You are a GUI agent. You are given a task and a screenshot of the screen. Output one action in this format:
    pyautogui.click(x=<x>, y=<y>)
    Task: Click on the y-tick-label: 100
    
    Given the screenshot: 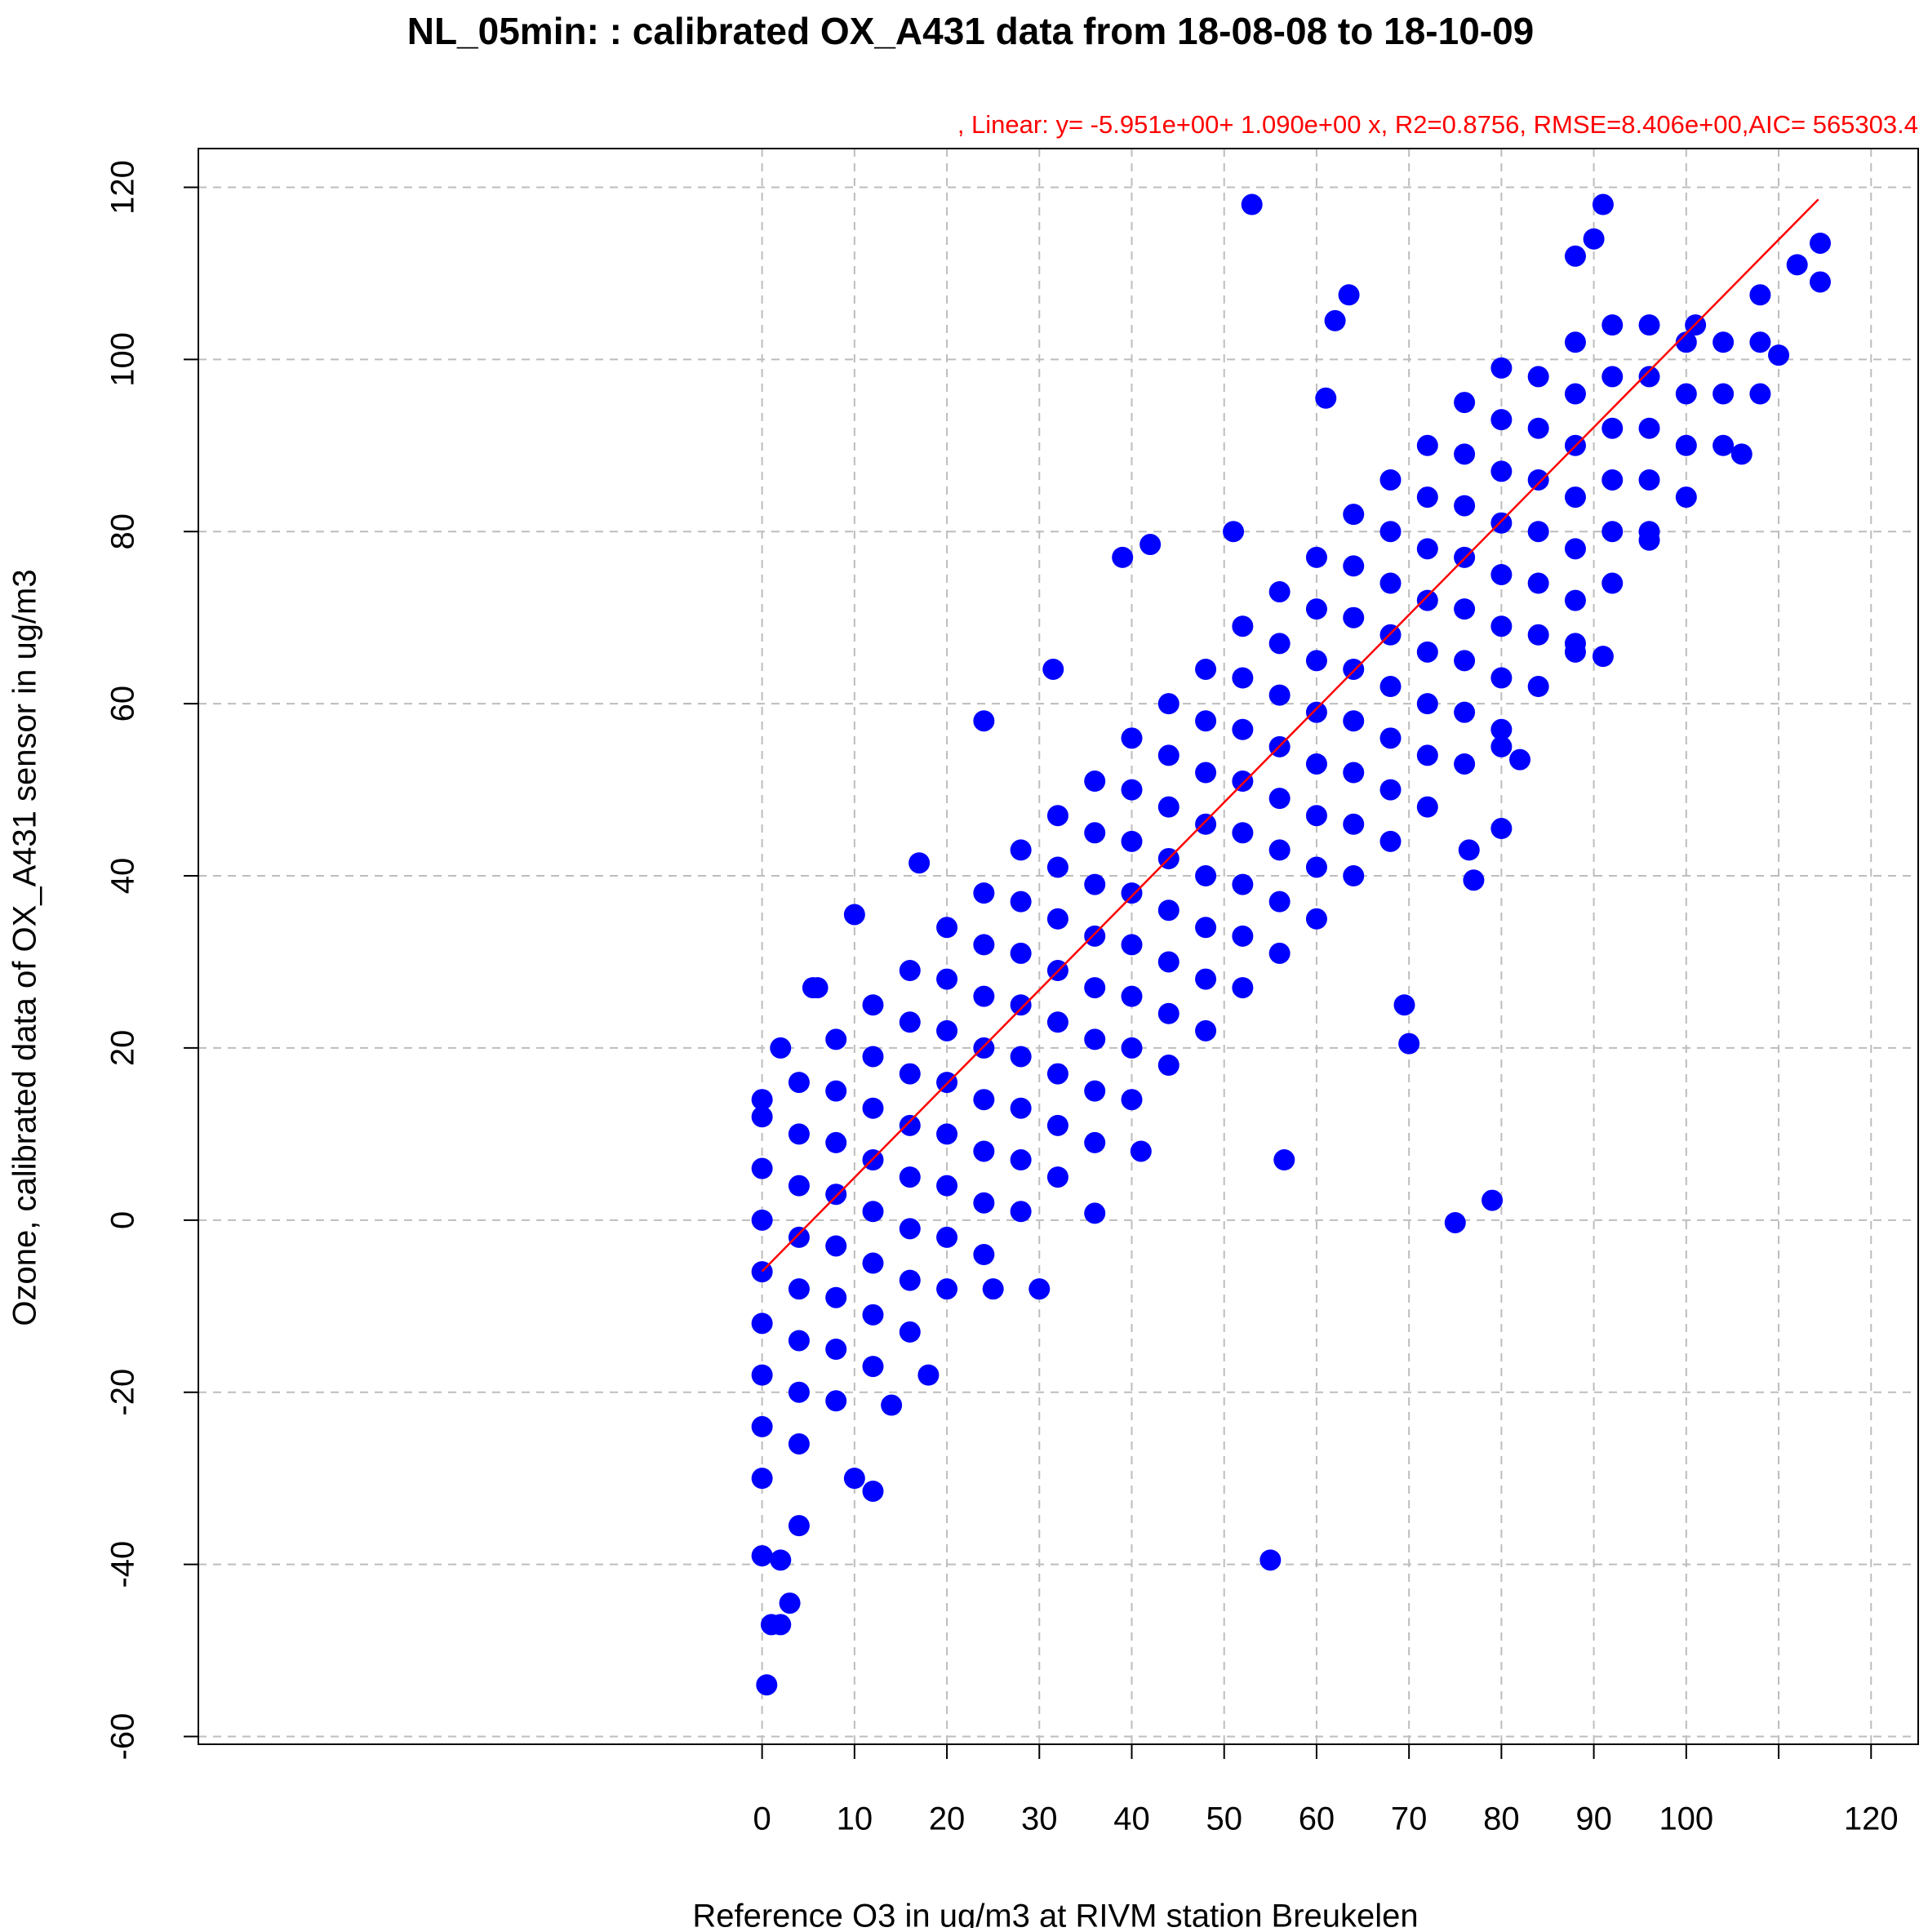 What is the action you would take?
    pyautogui.click(x=123, y=359)
    